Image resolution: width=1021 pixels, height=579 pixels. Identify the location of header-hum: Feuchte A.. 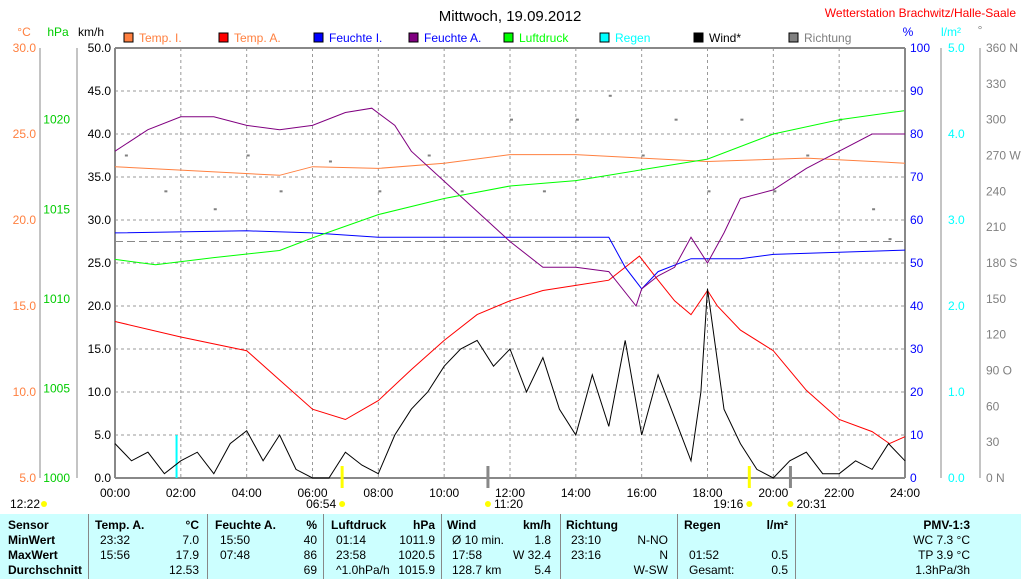
(245, 525).